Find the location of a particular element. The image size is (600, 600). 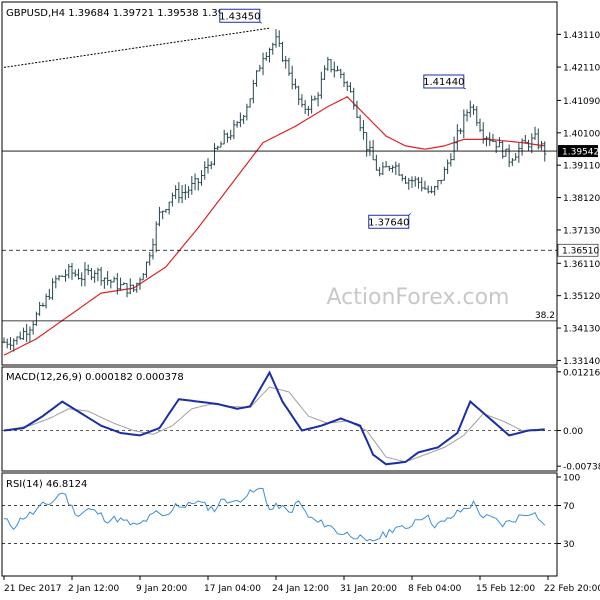

x-tick-label: 31 Jan 20:00 is located at coordinates (368, 589).